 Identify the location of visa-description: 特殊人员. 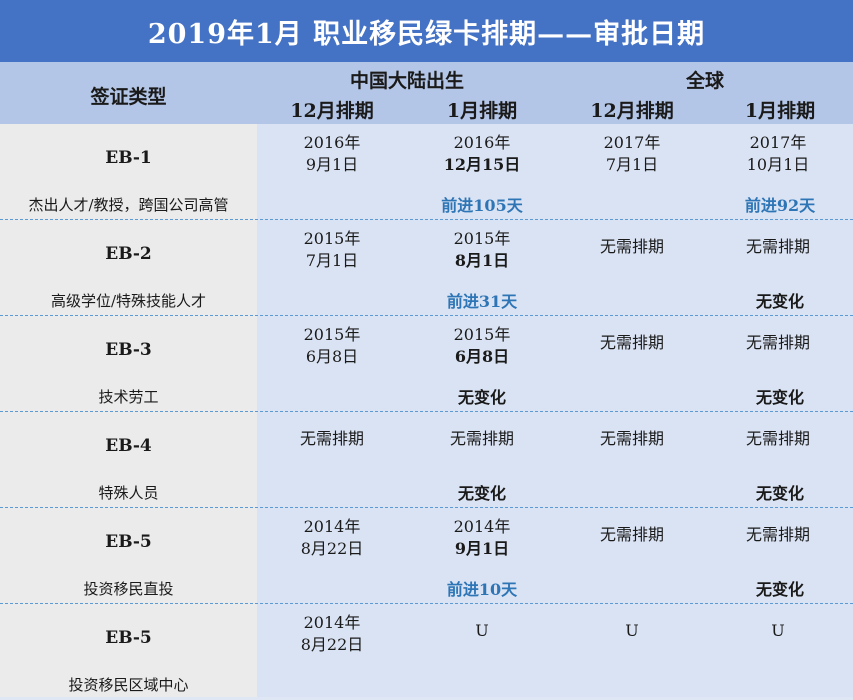
(128, 493).